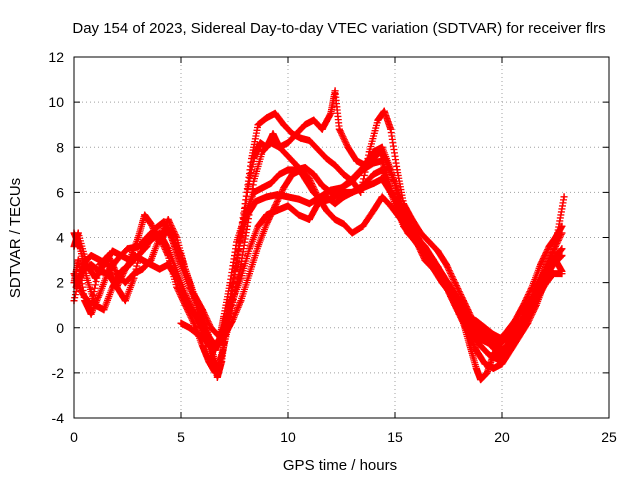 This screenshot has height=480, width=640. What do you see at coordinates (15, 238) in the screenshot?
I see `y-axis-label: SDTVAR / TECUs` at bounding box center [15, 238].